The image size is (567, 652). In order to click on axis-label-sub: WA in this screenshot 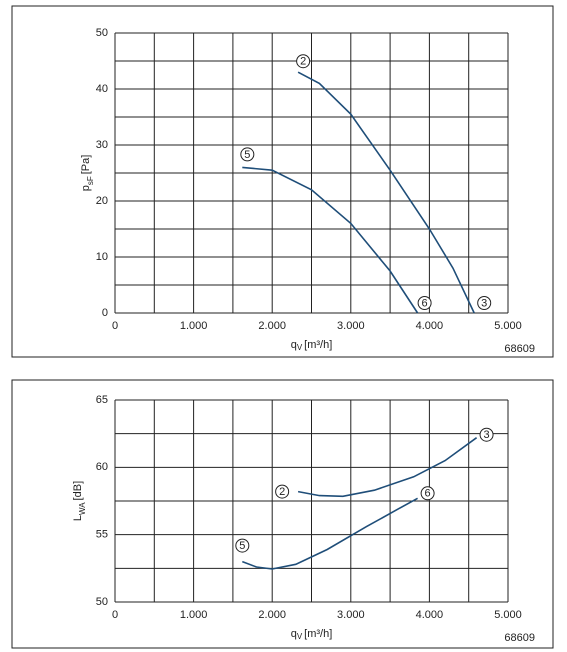, I will do `click(82, 508)`.